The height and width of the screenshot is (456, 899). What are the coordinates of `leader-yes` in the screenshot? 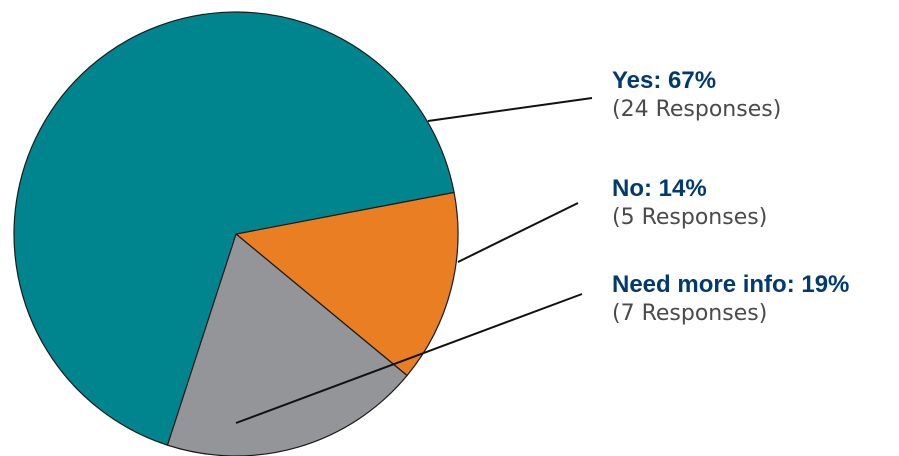 It's located at (510, 109).